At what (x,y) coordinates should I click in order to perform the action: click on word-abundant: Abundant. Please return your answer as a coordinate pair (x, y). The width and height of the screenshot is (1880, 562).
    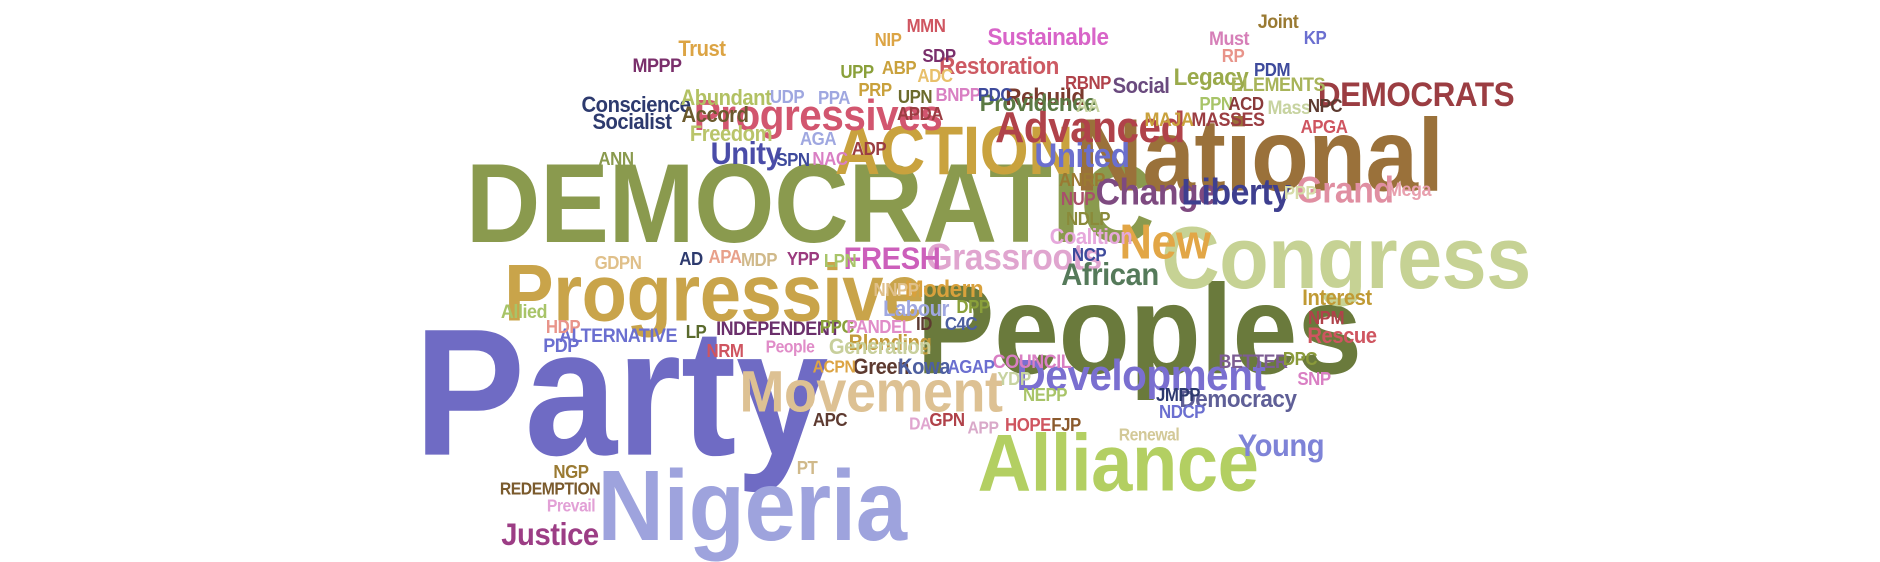
    Looking at the image, I should click on (726, 97).